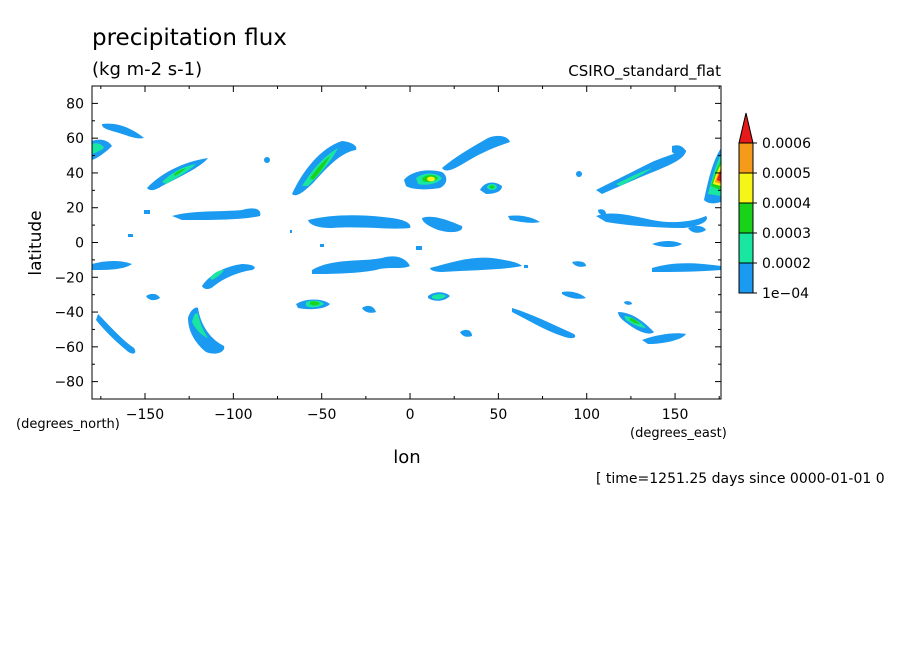 The image size is (904, 654). I want to click on colorbar: 1e−04 0.0002 0.0003 0.0004 0.0005 0.0006, so click(774, 207).